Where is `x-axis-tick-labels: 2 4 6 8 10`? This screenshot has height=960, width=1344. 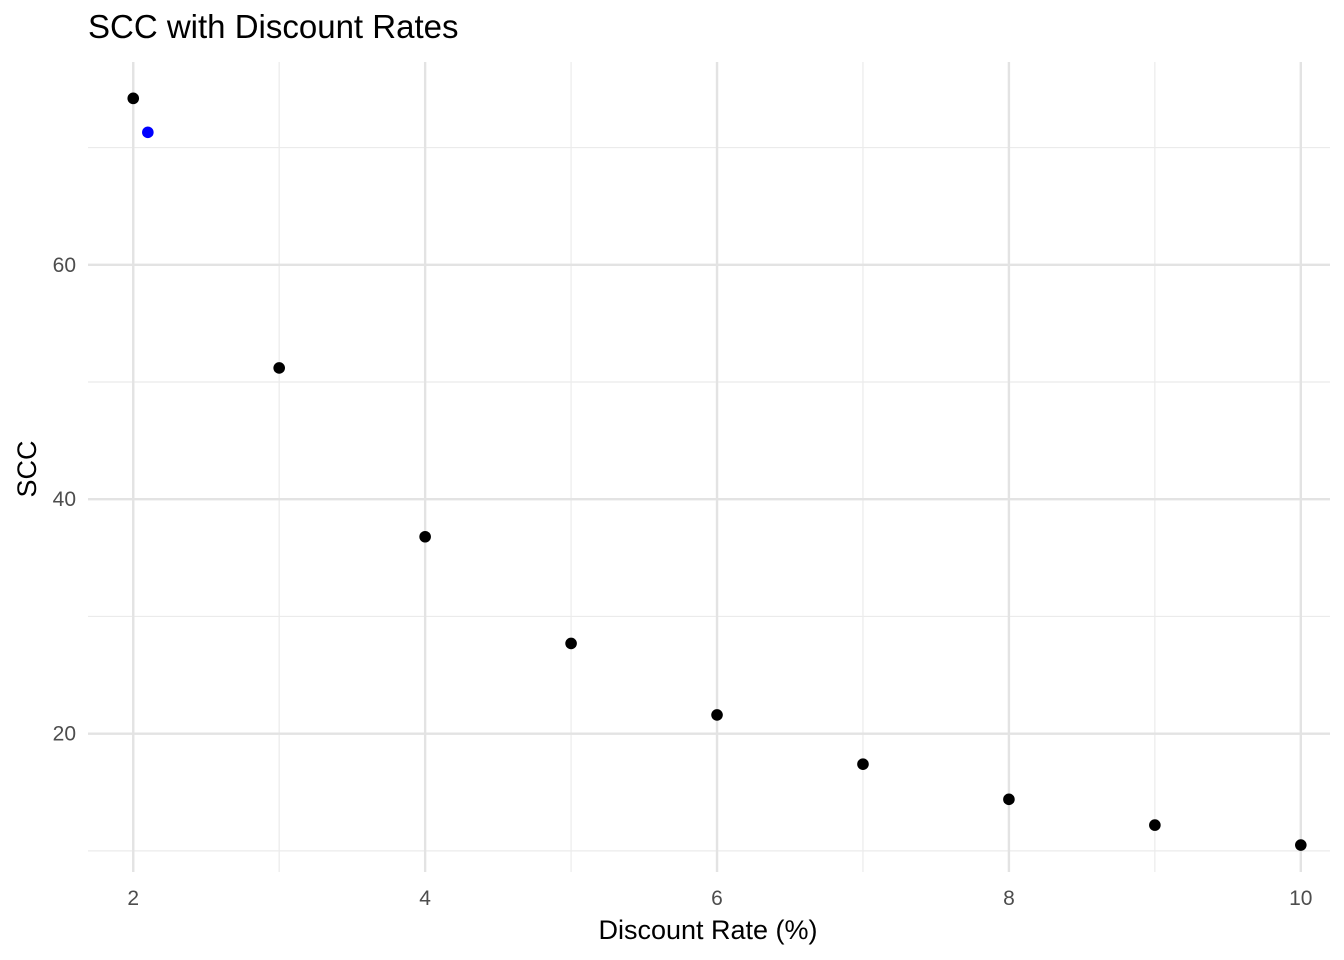
x-axis-tick-labels: 2 4 6 8 10 is located at coordinates (719, 898).